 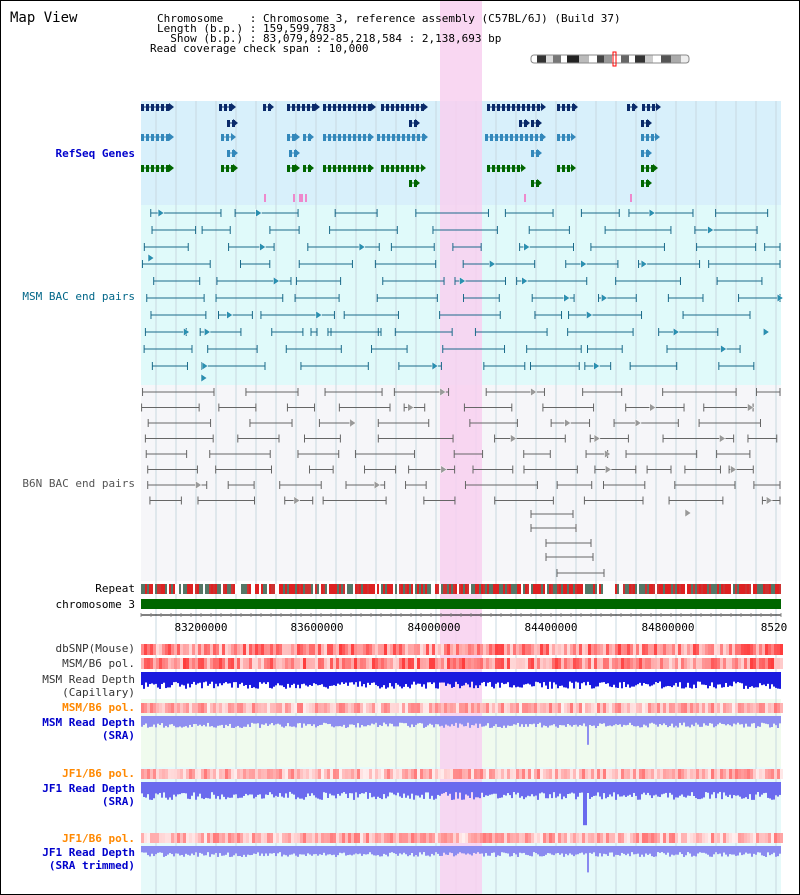 I want to click on refseq-gene-mid-arrow, so click(x=543, y=137).